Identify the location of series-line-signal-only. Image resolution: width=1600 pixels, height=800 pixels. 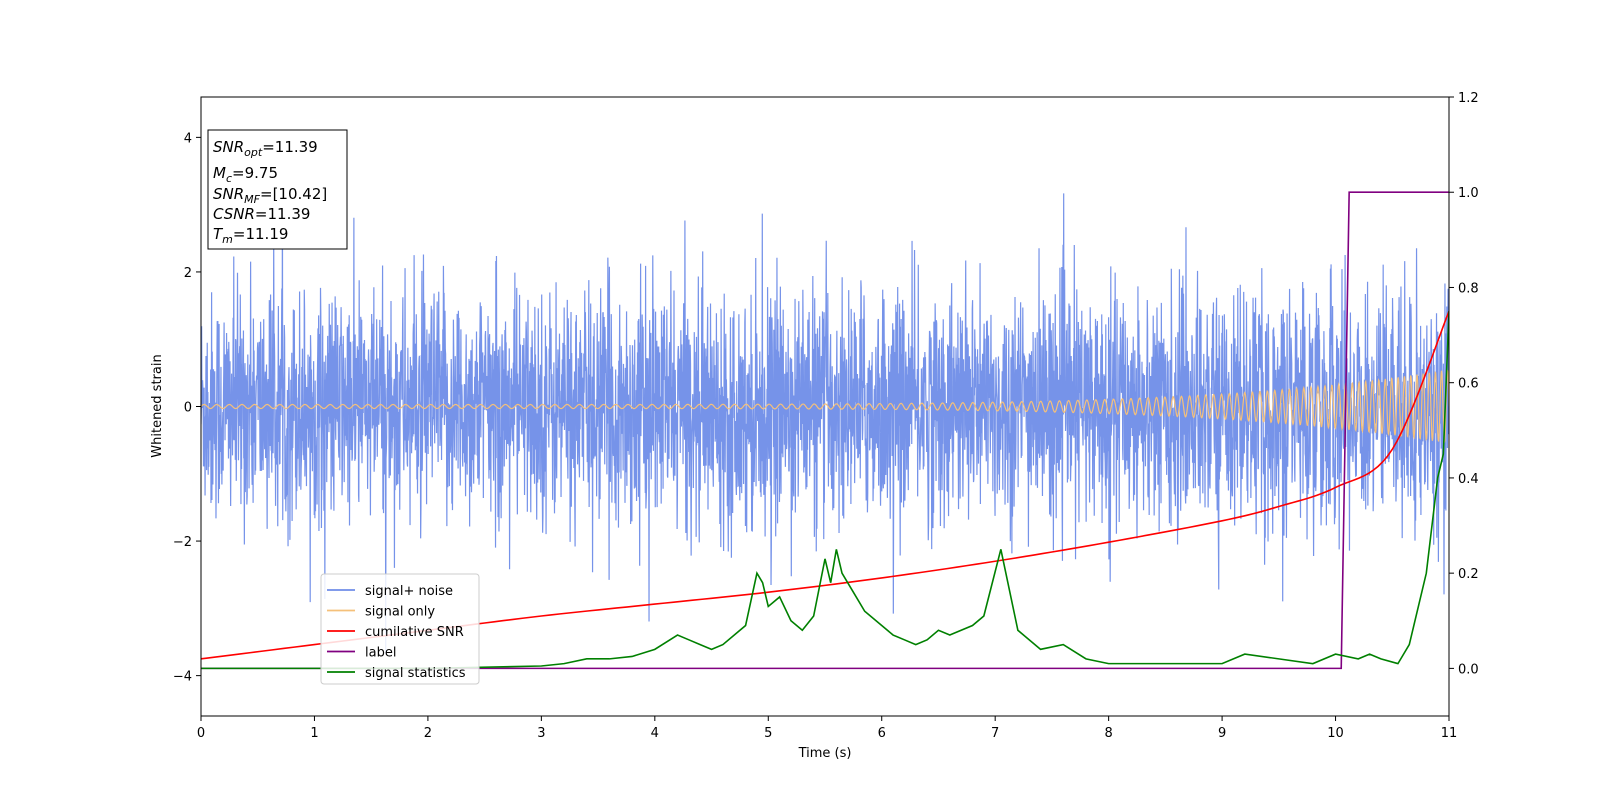
(825, 405).